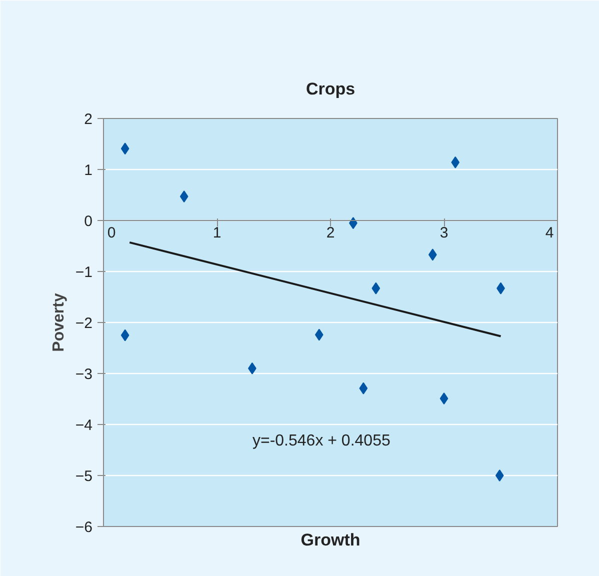 This screenshot has height=576, width=599. Describe the element at coordinates (321, 441) in the screenshot. I see `annotation: y=-0.546x + 0.4055` at that location.